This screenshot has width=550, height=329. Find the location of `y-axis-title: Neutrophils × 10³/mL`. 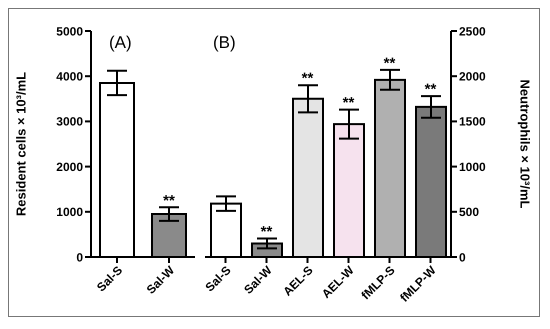

y-axis-title: Neutrophils × 10³/mL is located at coordinates (524, 144).